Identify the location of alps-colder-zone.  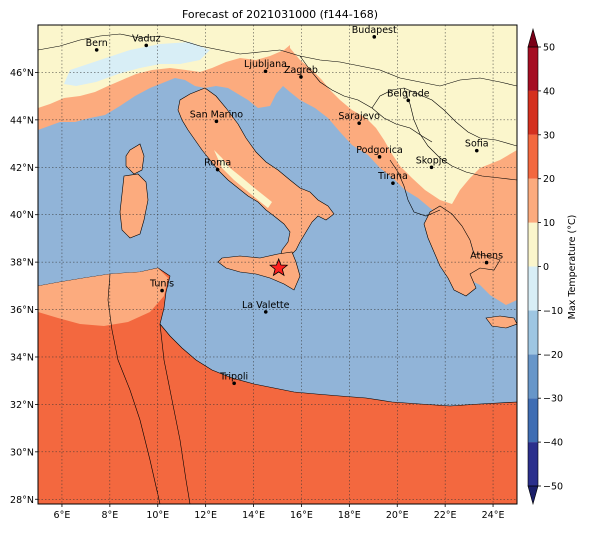
(137, 64).